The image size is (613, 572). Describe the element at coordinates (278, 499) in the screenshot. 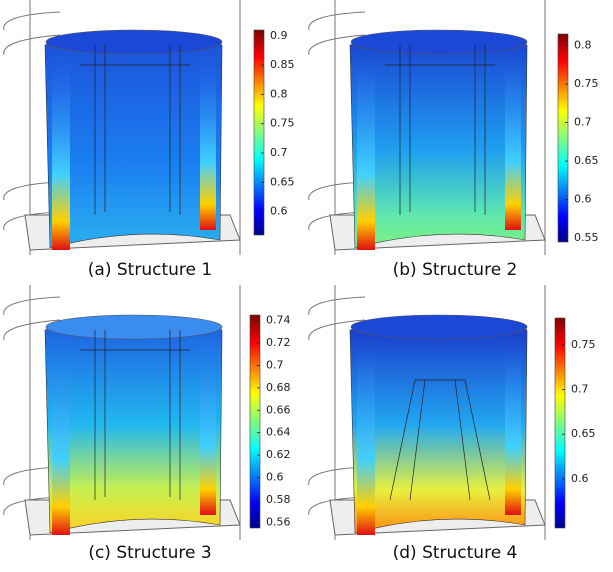

I see `tick-label: 0.58` at that location.